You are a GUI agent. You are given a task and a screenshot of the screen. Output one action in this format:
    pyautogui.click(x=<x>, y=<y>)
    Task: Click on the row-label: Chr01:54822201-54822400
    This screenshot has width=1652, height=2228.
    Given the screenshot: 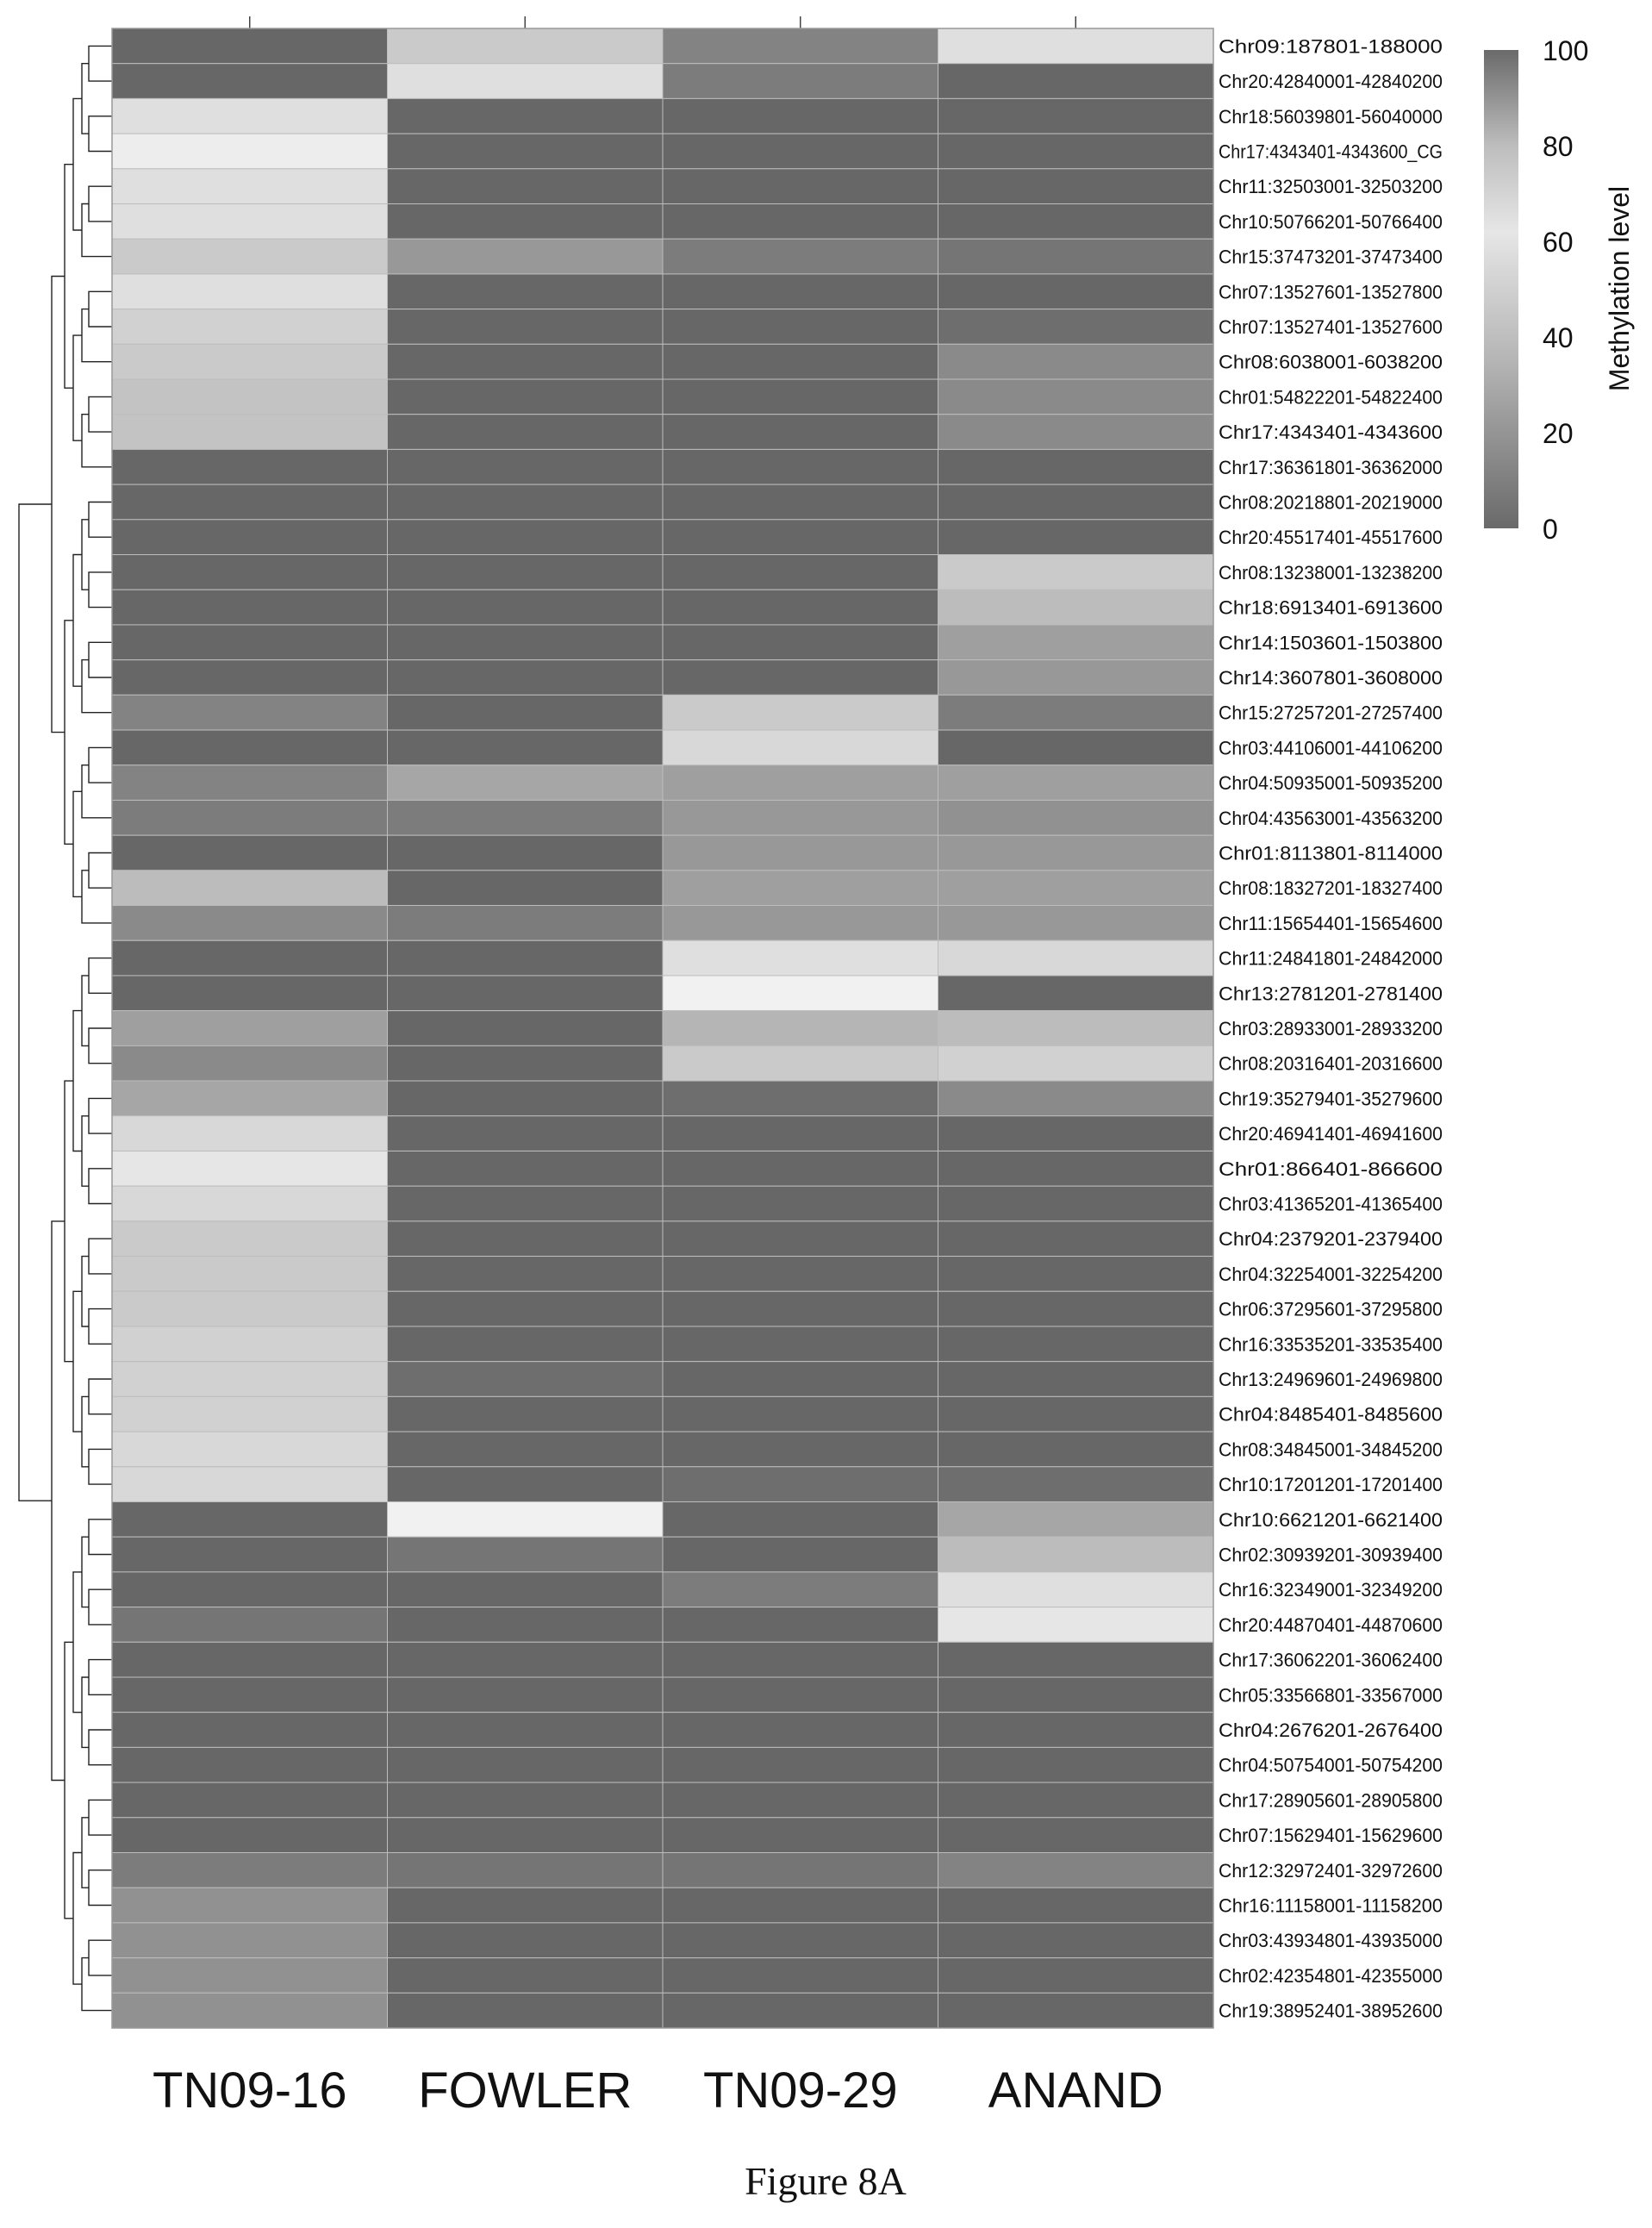 What is the action you would take?
    pyautogui.click(x=1331, y=397)
    